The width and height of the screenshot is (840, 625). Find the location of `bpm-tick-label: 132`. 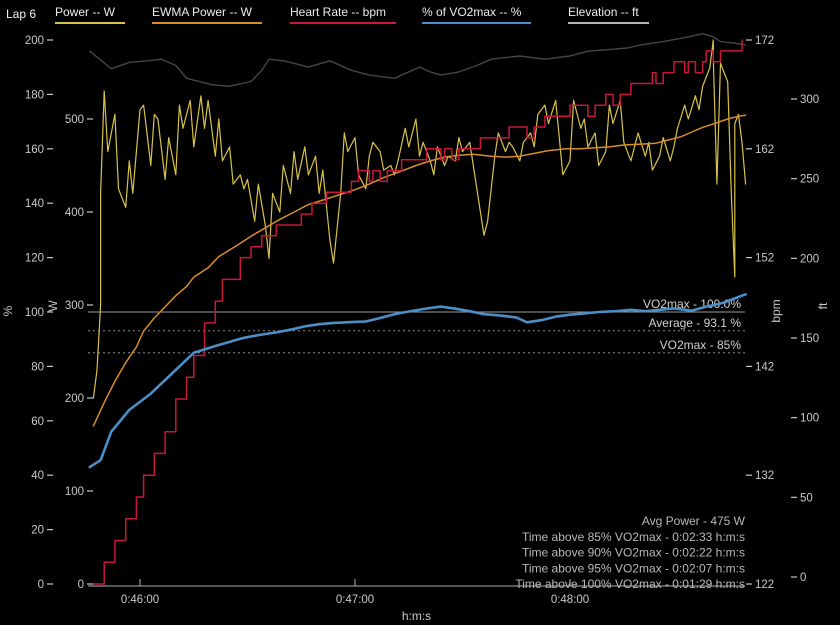

bpm-tick-label: 132 is located at coordinates (764, 476).